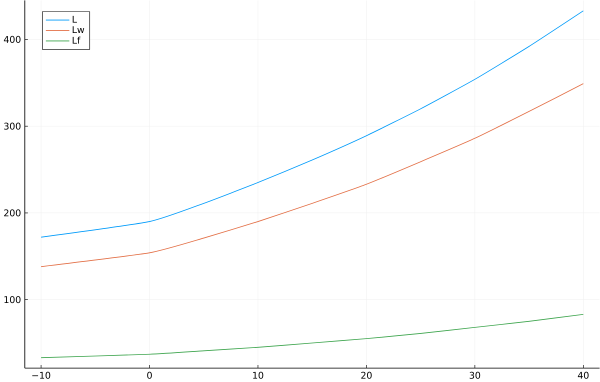 This screenshot has width=600, height=382. I want to click on y-tick-label: 200, so click(12, 212).